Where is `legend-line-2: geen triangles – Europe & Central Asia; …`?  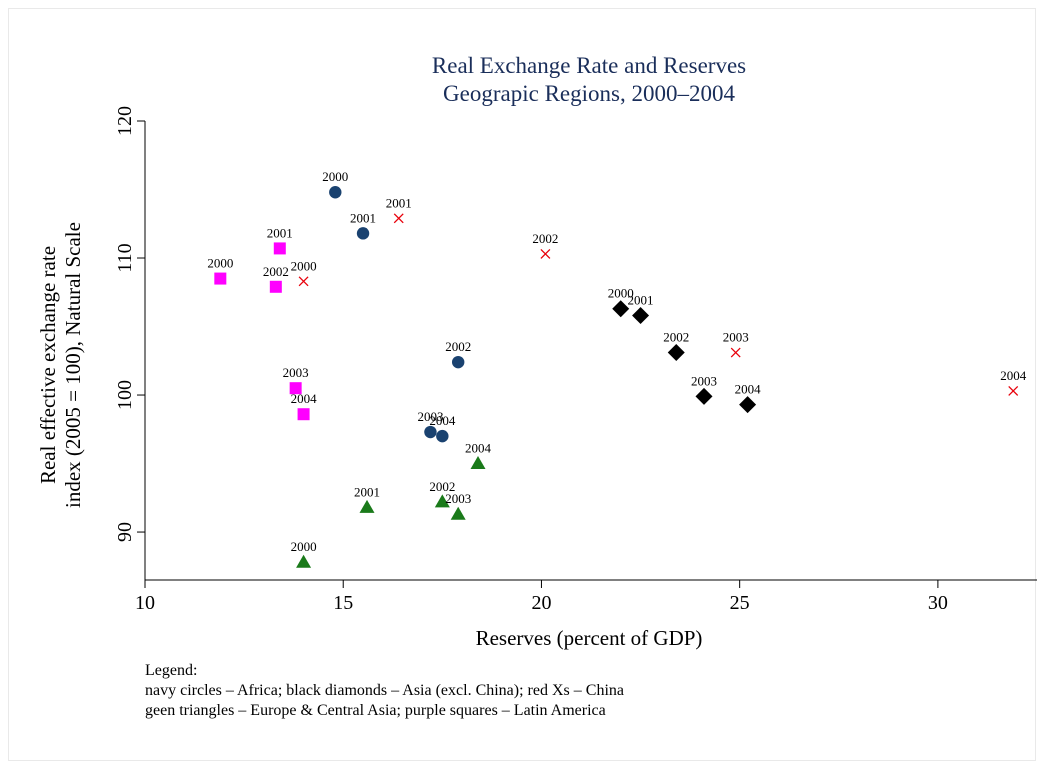 legend-line-2: geen triangles – Europe & Central Asia; … is located at coordinates (375, 710).